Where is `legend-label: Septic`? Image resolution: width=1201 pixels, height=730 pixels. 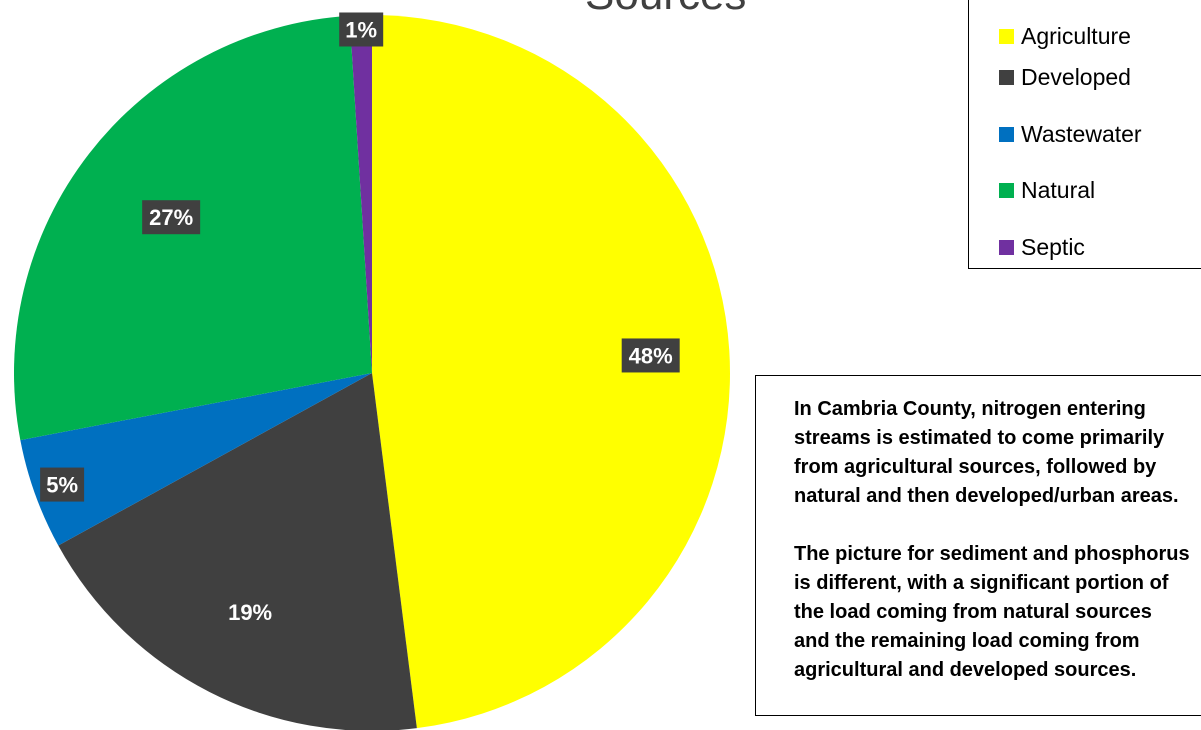
legend-label: Septic is located at coordinates (1053, 246).